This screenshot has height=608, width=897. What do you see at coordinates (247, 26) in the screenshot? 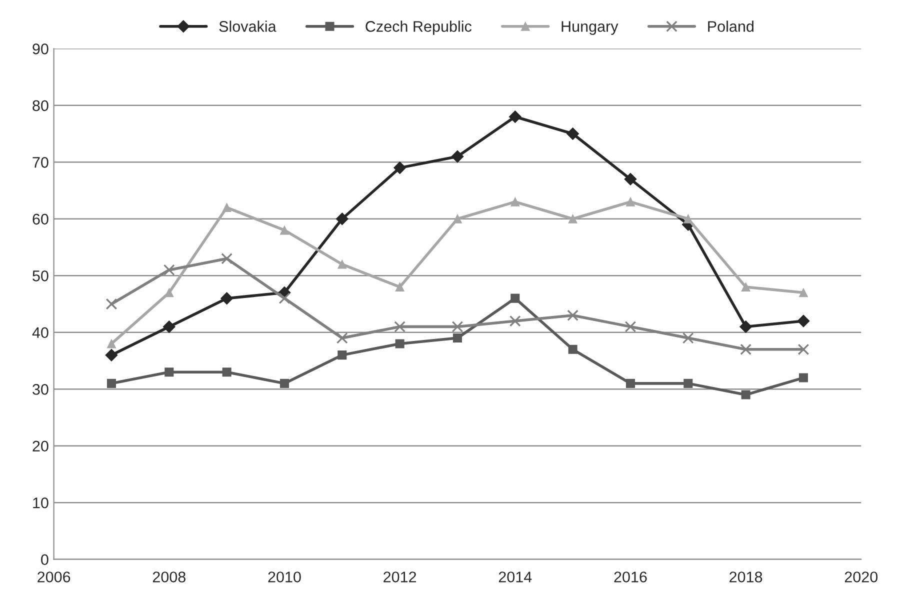
I see `legend-label: Slovakia` at bounding box center [247, 26].